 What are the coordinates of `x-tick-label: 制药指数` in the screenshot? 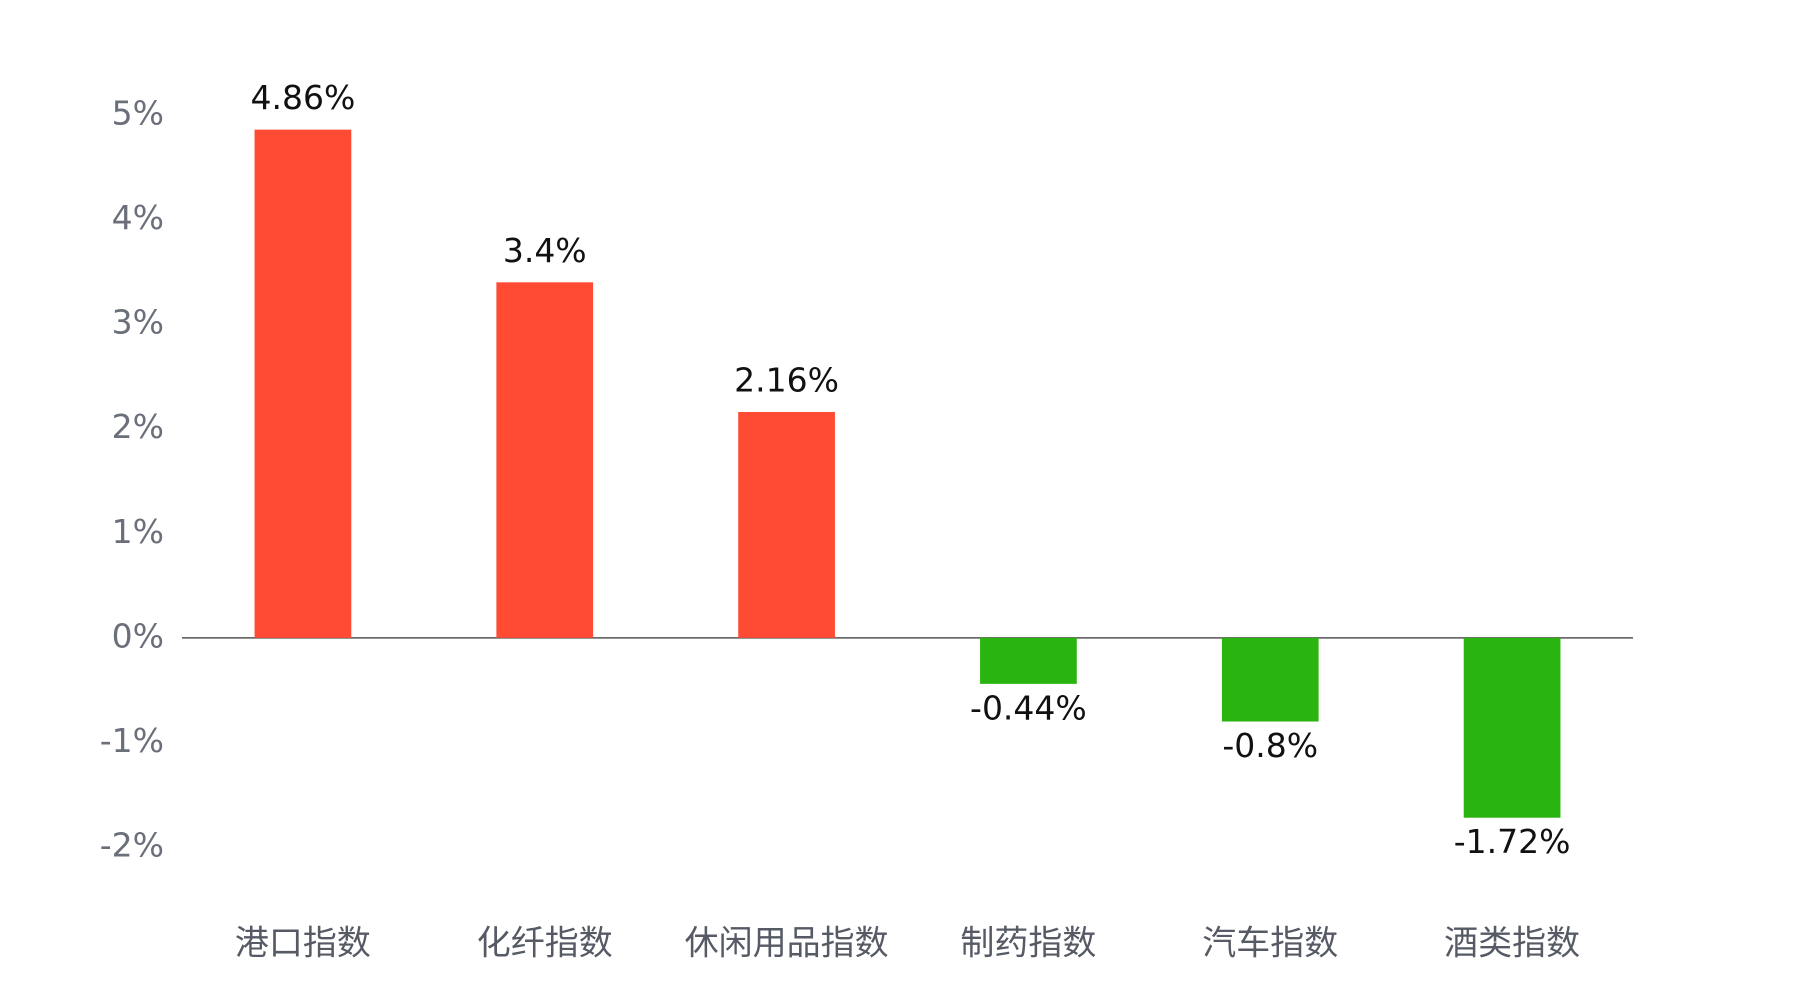 It's located at (1028, 944).